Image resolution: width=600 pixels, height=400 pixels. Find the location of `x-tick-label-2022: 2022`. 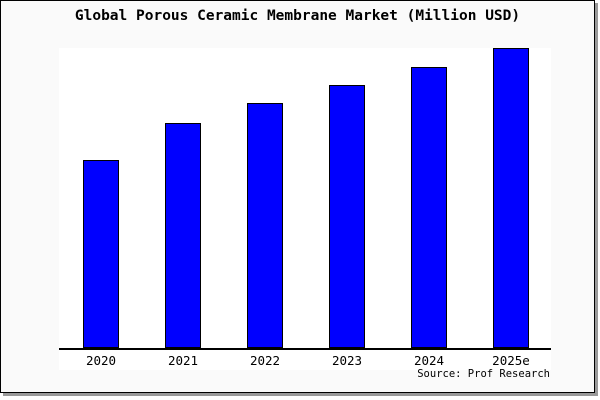

x-tick-label-2022: 2022 is located at coordinates (265, 360).